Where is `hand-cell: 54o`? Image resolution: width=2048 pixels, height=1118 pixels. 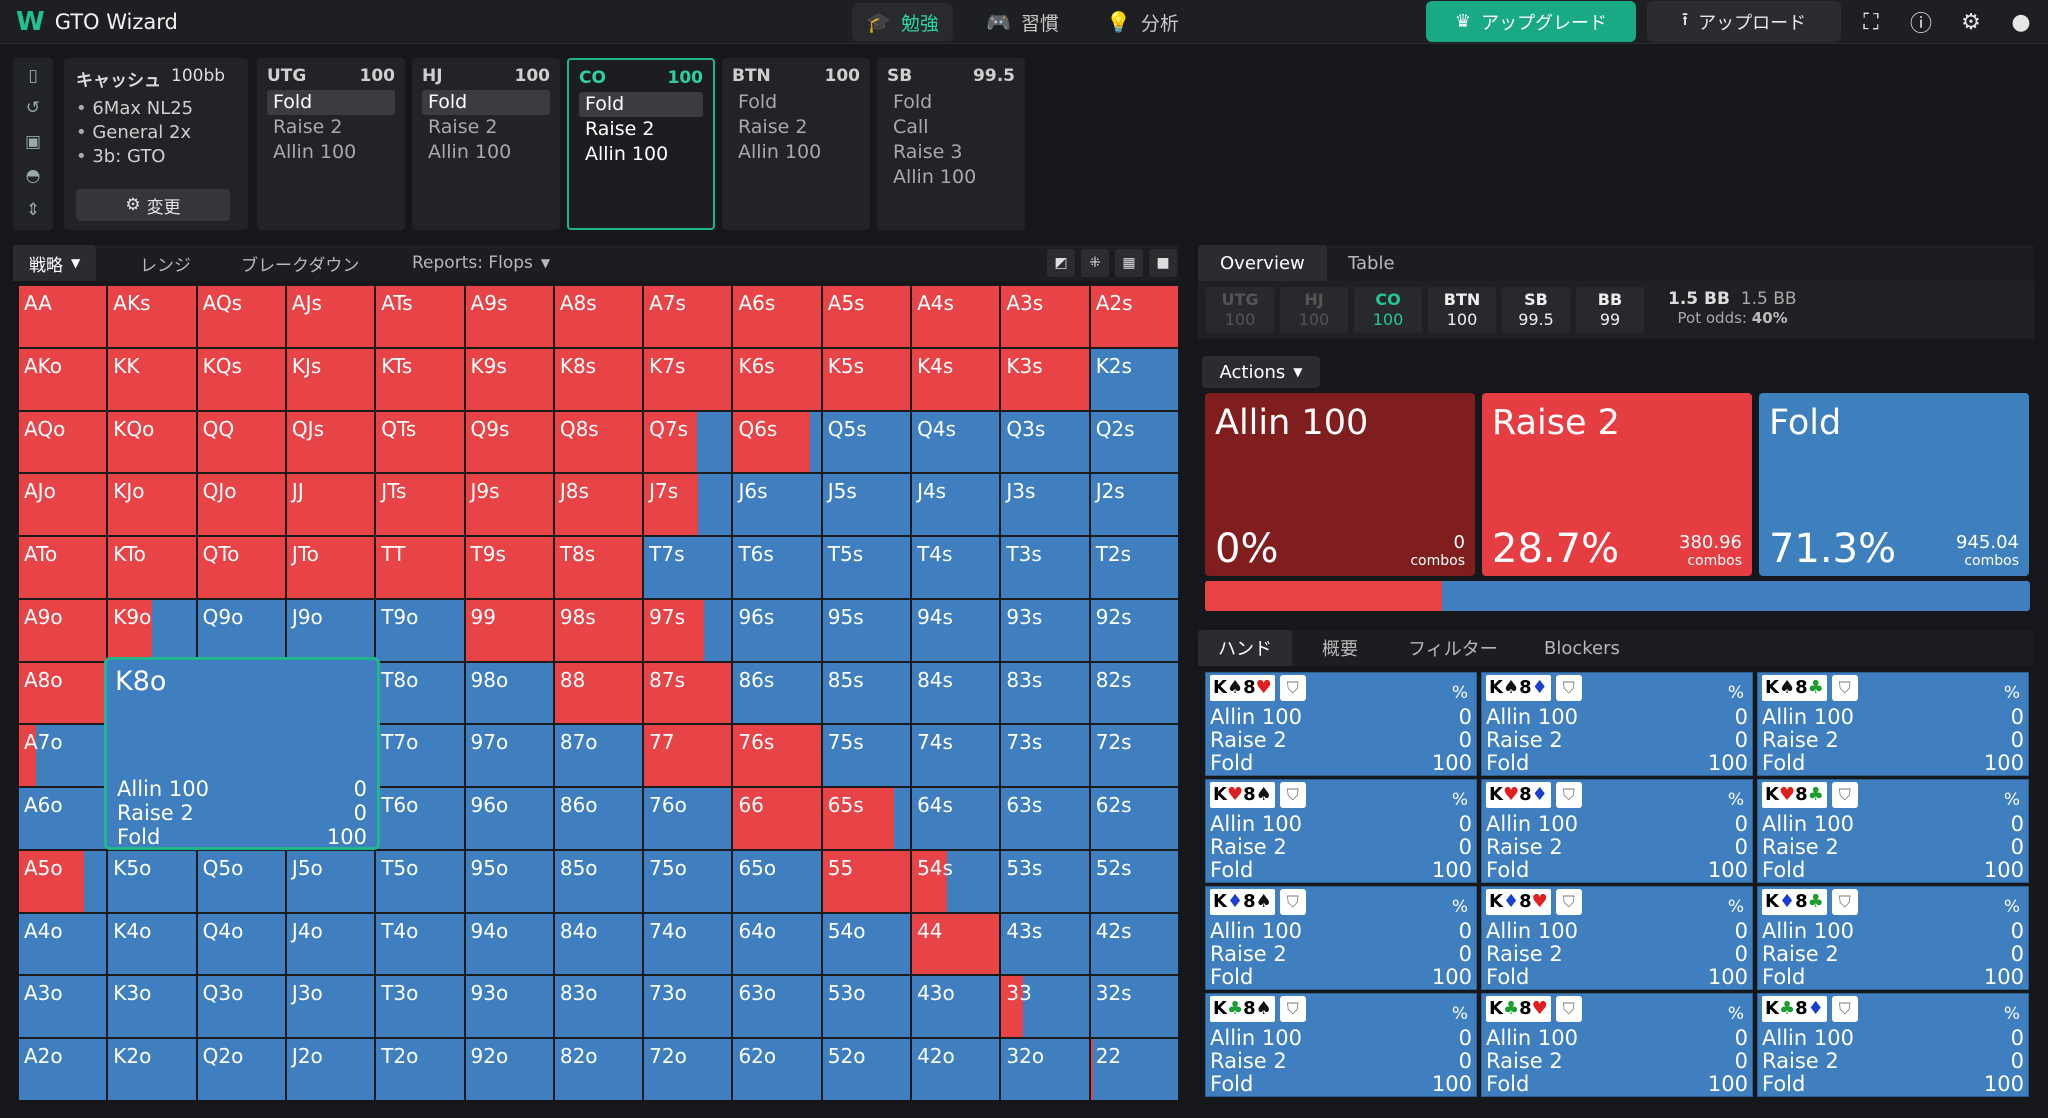 hand-cell: 54o is located at coordinates (866, 944).